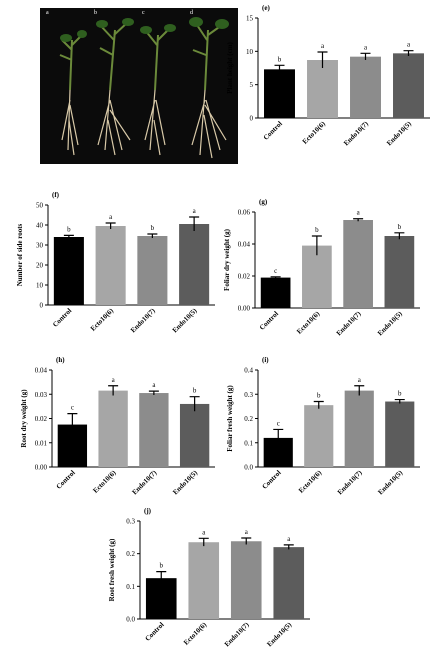  I want to click on y-axis-label: Plant height (cm), so click(230, 67).